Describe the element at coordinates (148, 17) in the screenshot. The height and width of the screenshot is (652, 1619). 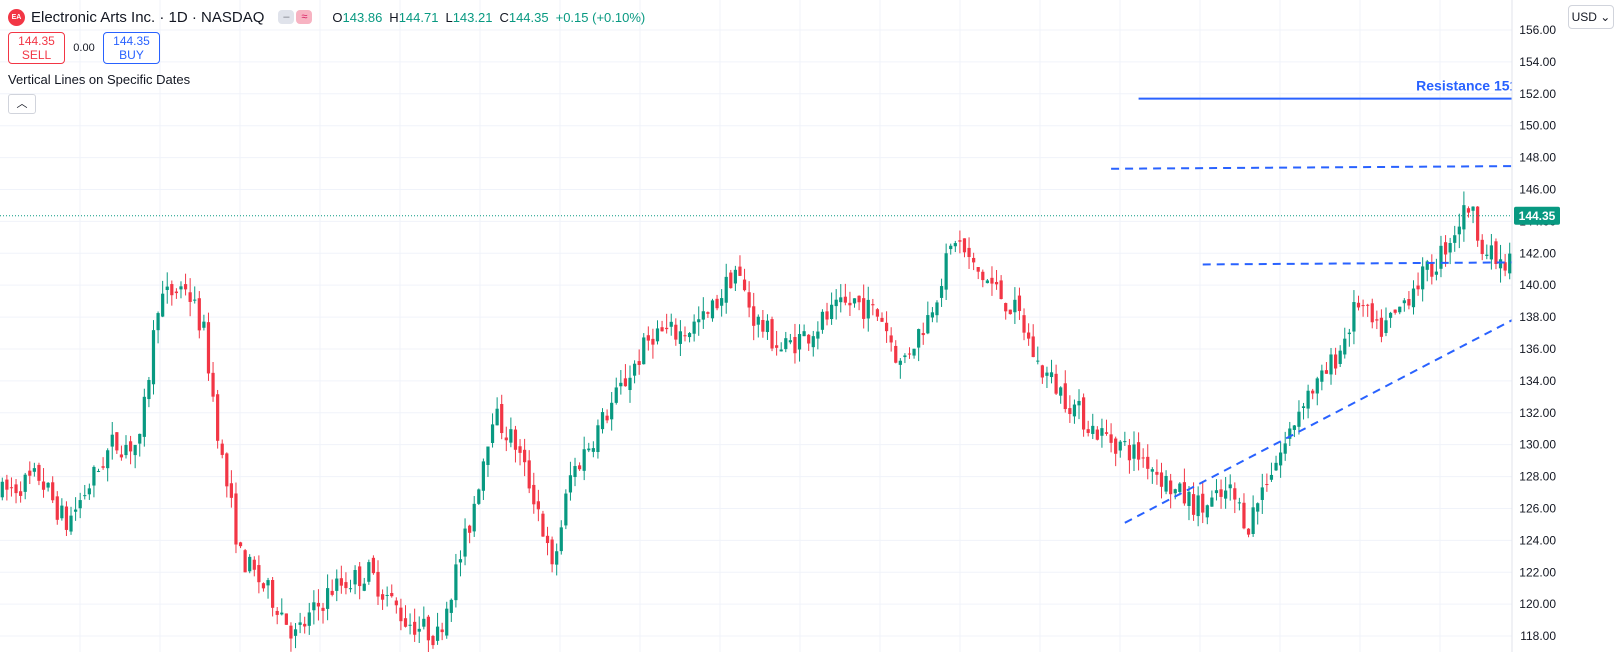
I see `symbol-title: Electronic Arts Inc. · 1D · NASDAQ` at that location.